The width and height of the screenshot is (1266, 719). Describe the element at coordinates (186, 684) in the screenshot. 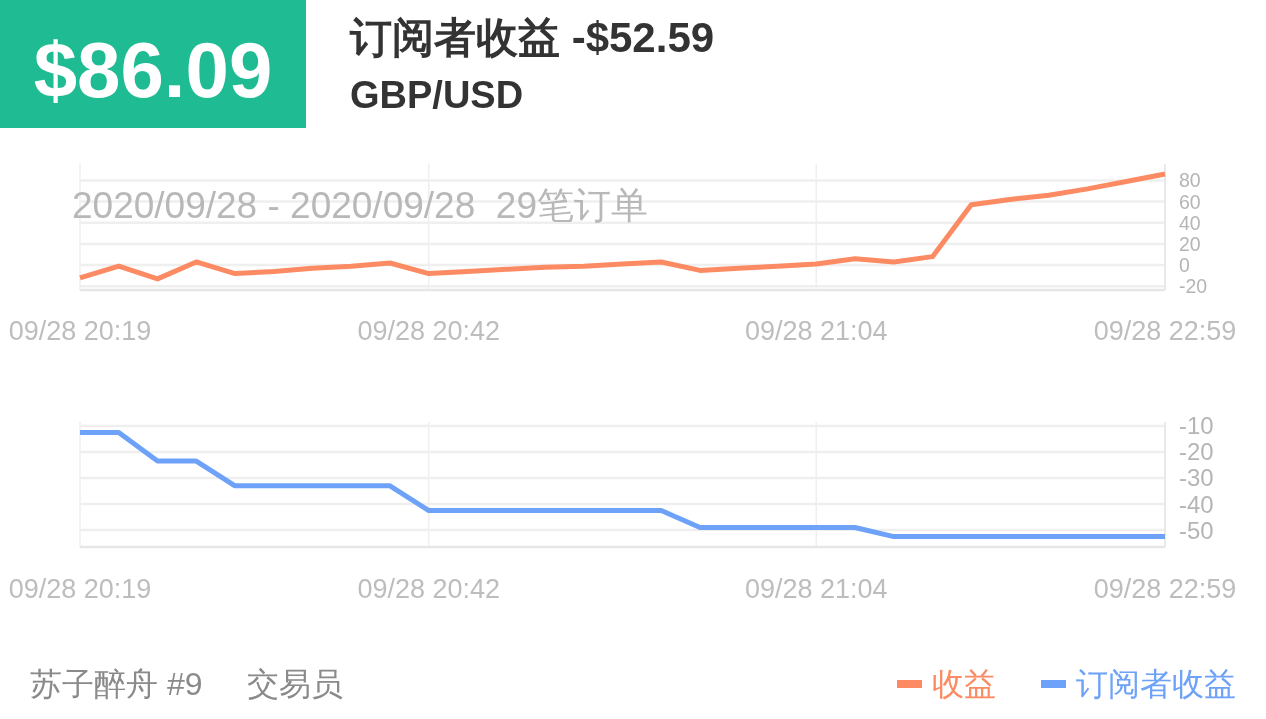

I see `text: 苏子醉舟 #9 交易员` at that location.